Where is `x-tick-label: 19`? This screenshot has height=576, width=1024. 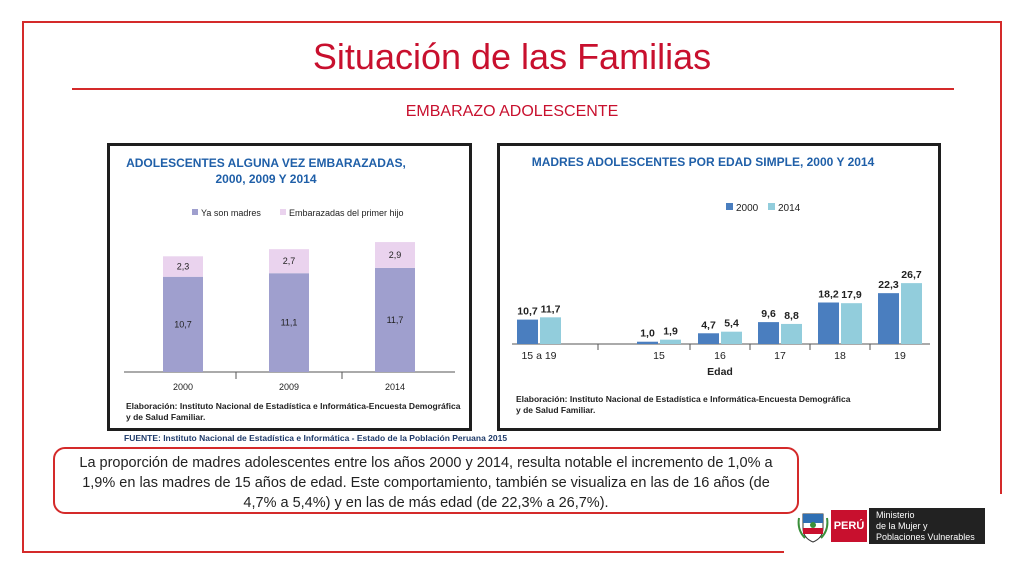
x-tick-label: 19 is located at coordinates (900, 356).